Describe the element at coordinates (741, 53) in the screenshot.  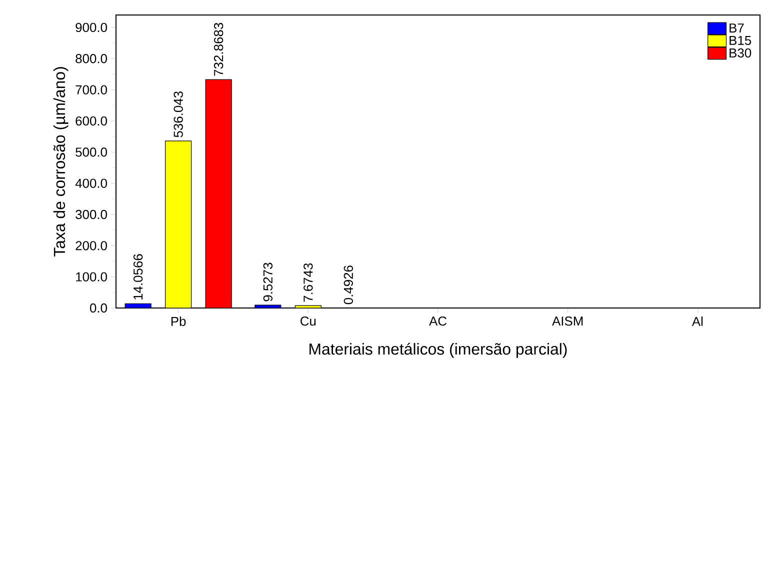
I see `legend-label: B30` at that location.